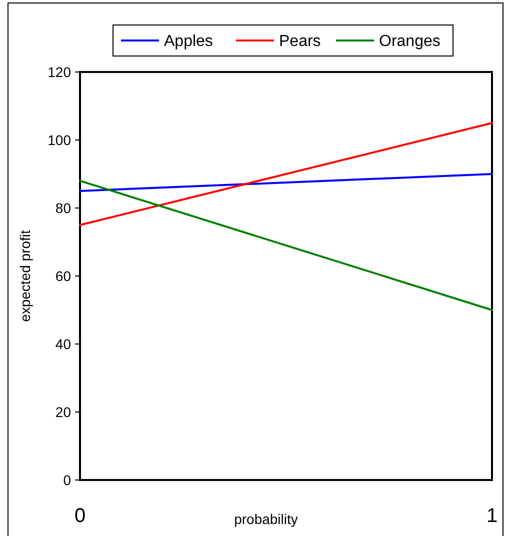 This screenshot has height=536, width=506. Describe the element at coordinates (300, 41) in the screenshot. I see `legend-label: Pears` at that location.